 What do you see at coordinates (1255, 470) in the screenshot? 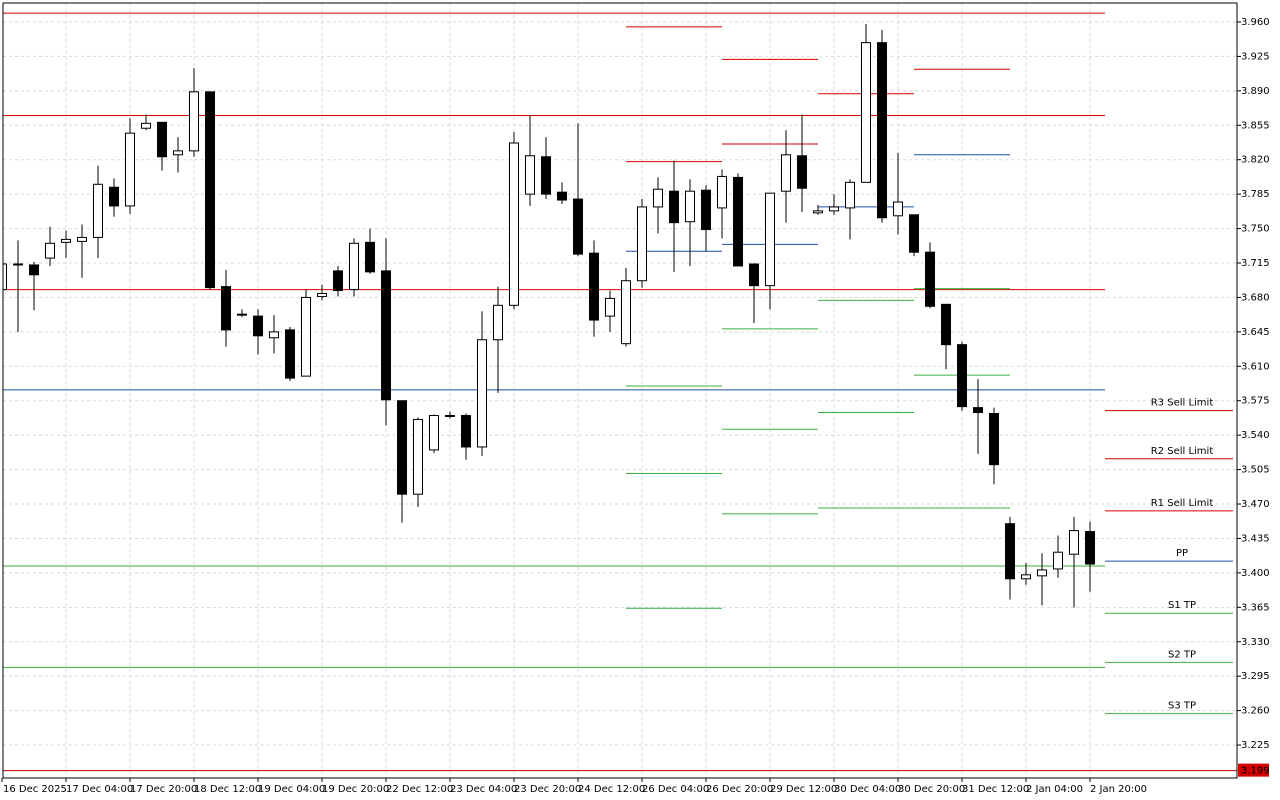
I see `y-tick-label: 3.505` at bounding box center [1255, 470].